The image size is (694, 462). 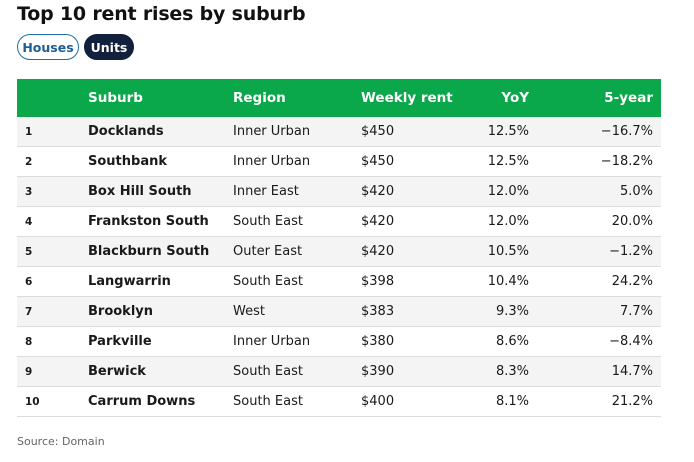 What do you see at coordinates (339, 372) in the screenshot?
I see `table-row: 9 Berwick South East $390 8.3% 14.7%` at bounding box center [339, 372].